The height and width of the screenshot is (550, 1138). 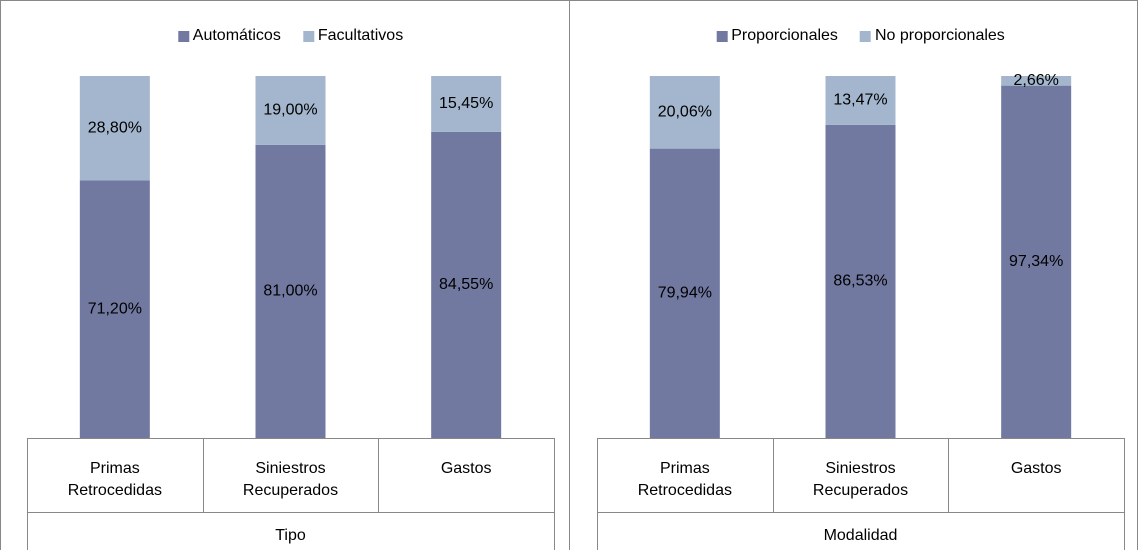 I want to click on data-label: 81,00%, so click(x=290, y=291).